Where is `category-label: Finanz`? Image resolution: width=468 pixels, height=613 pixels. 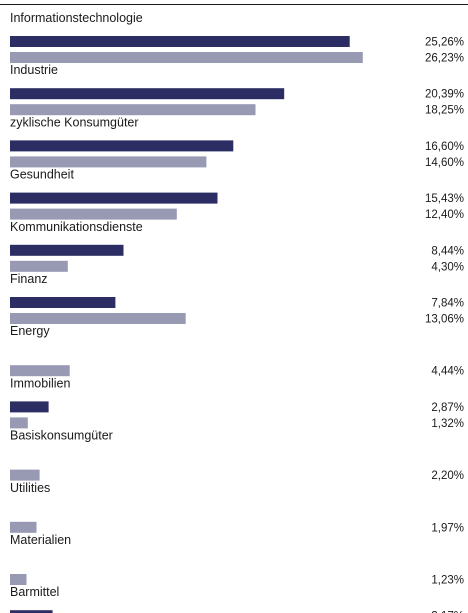
category-label: Finanz is located at coordinates (29, 279).